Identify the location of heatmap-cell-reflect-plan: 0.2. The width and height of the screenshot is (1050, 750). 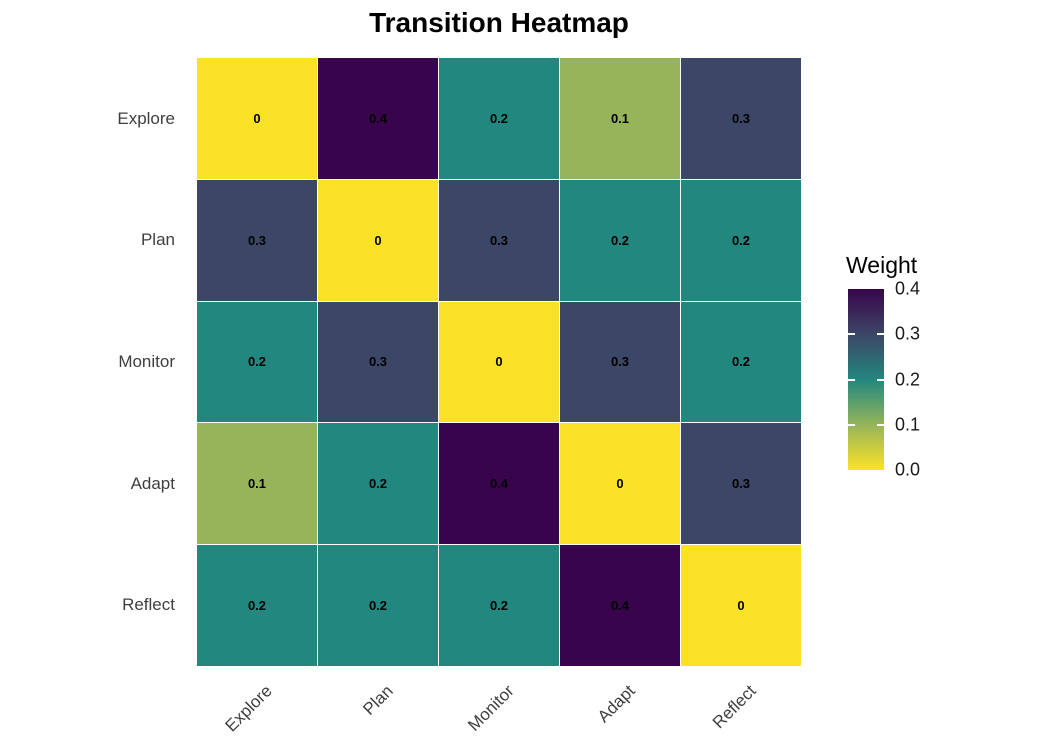
(378, 605).